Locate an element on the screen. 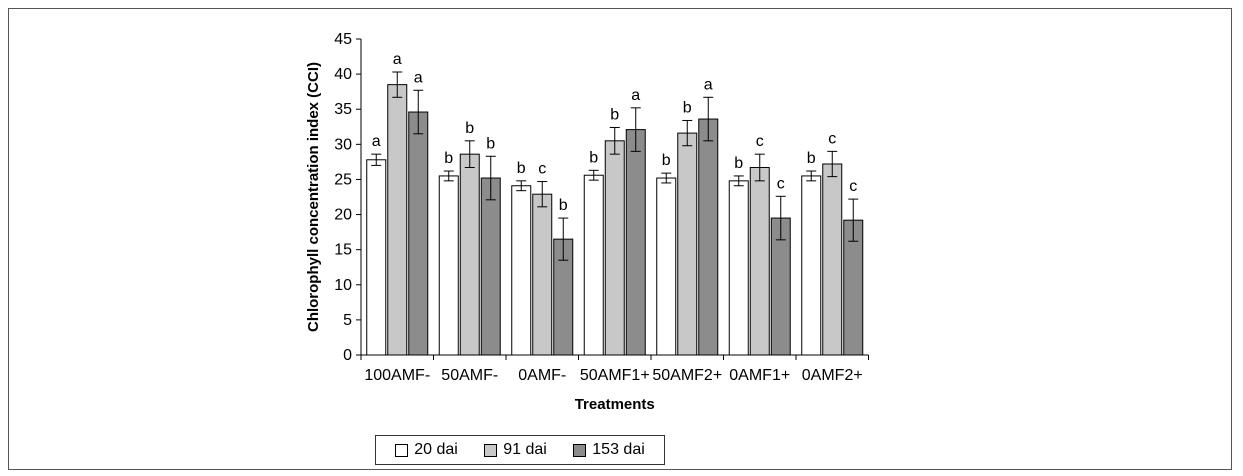 Image resolution: width=1243 pixels, height=476 pixels. sig-letter-50amf-153-dai: b is located at coordinates (490, 143).